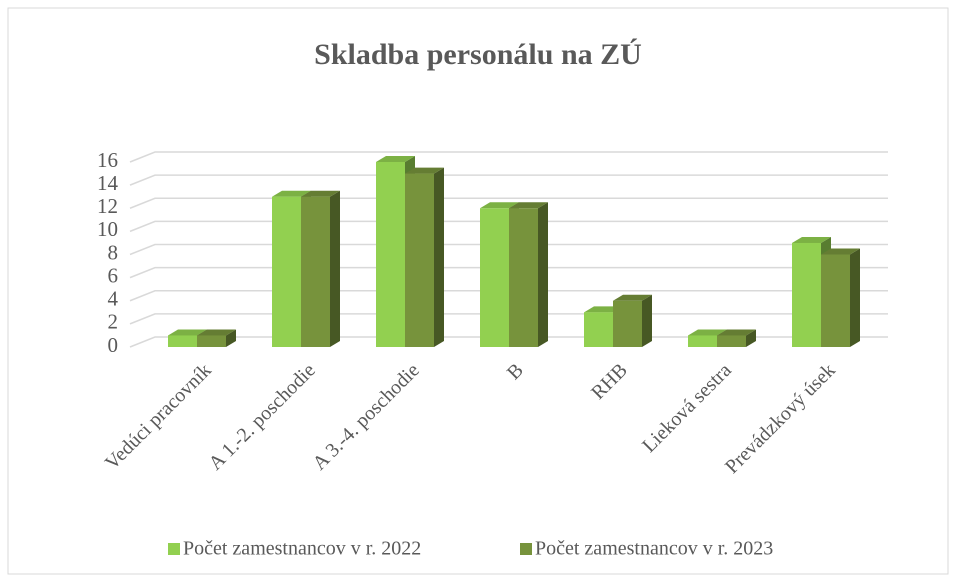  I want to click on y-tick-label: 2, so click(113, 322).